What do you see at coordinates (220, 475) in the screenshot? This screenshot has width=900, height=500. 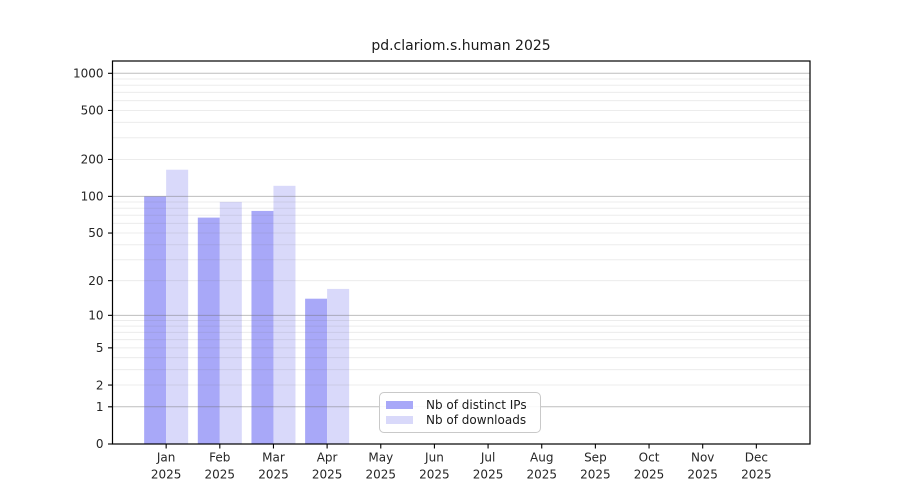 I see `x-tick-label-feb-year: 2025` at bounding box center [220, 475].